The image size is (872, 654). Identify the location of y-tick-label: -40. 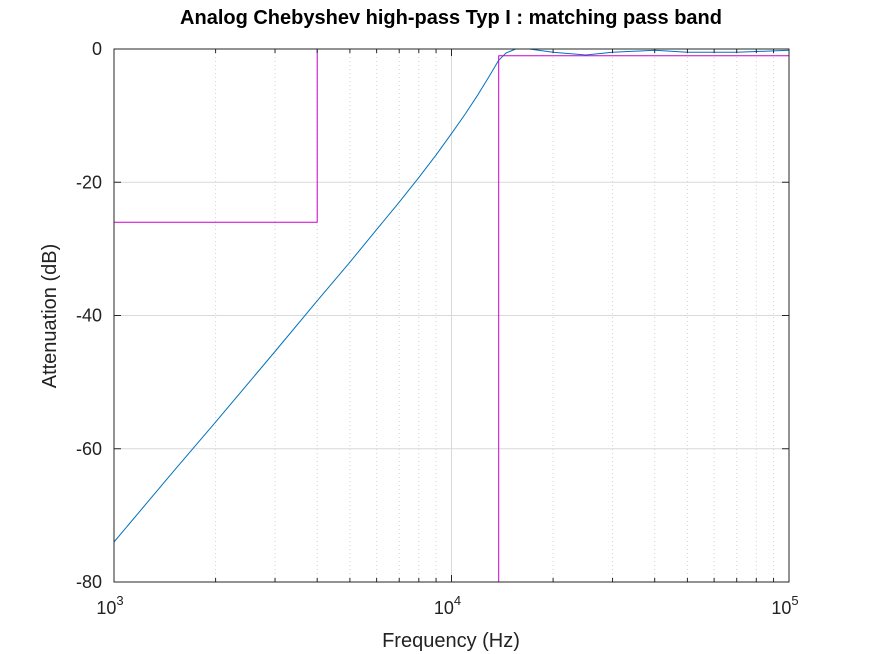
(89, 316).